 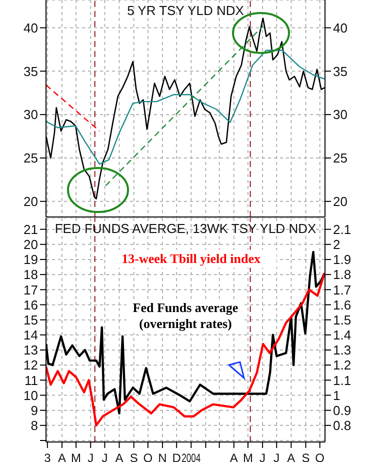 What do you see at coordinates (31, 320) in the screenshot?
I see `y-tick-label: 15` at bounding box center [31, 320].